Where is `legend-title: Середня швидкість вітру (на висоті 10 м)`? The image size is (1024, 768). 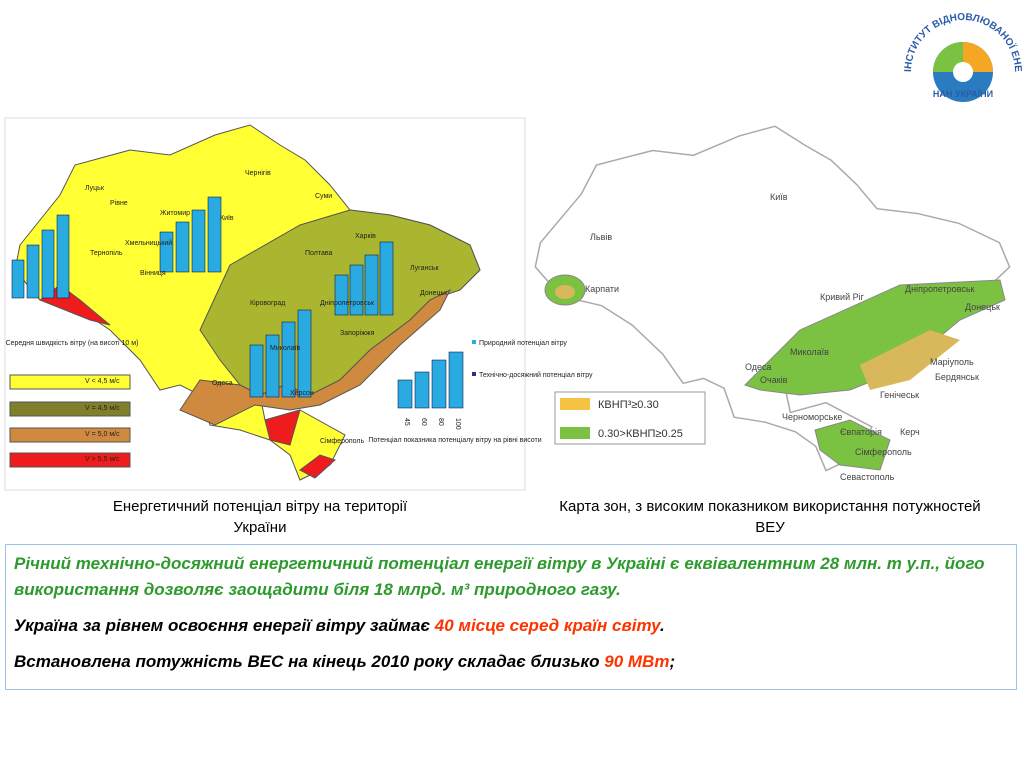
legend-title: Середня швидкість вітру (на висоті 10 м) is located at coordinates (72, 343).